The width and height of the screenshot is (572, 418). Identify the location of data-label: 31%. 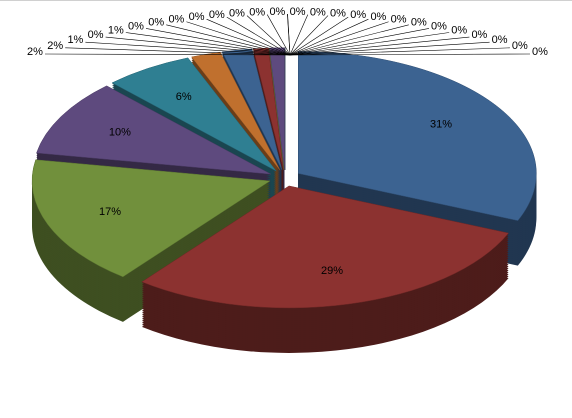
(441, 125).